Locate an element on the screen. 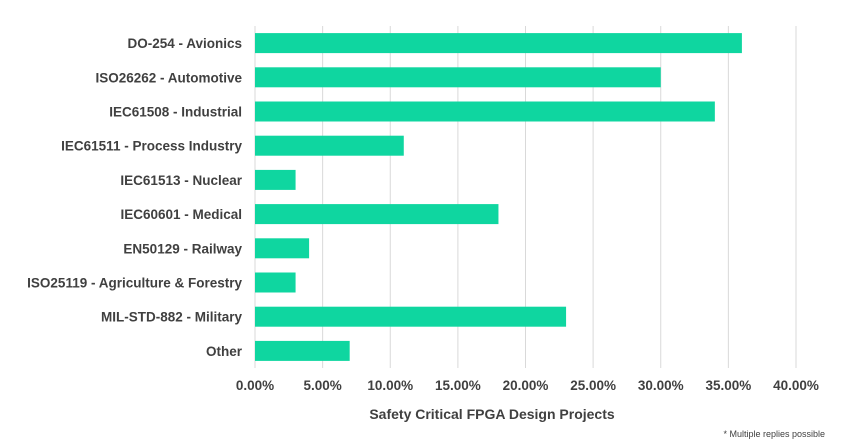 Image resolution: width=850 pixels, height=441 pixels. category-label: IEC60601 - Medical is located at coordinates (181, 214).